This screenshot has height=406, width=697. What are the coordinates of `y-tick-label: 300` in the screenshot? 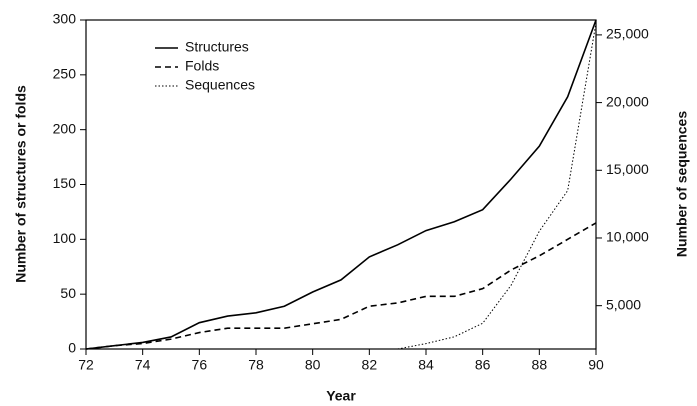 It's located at (65, 19).